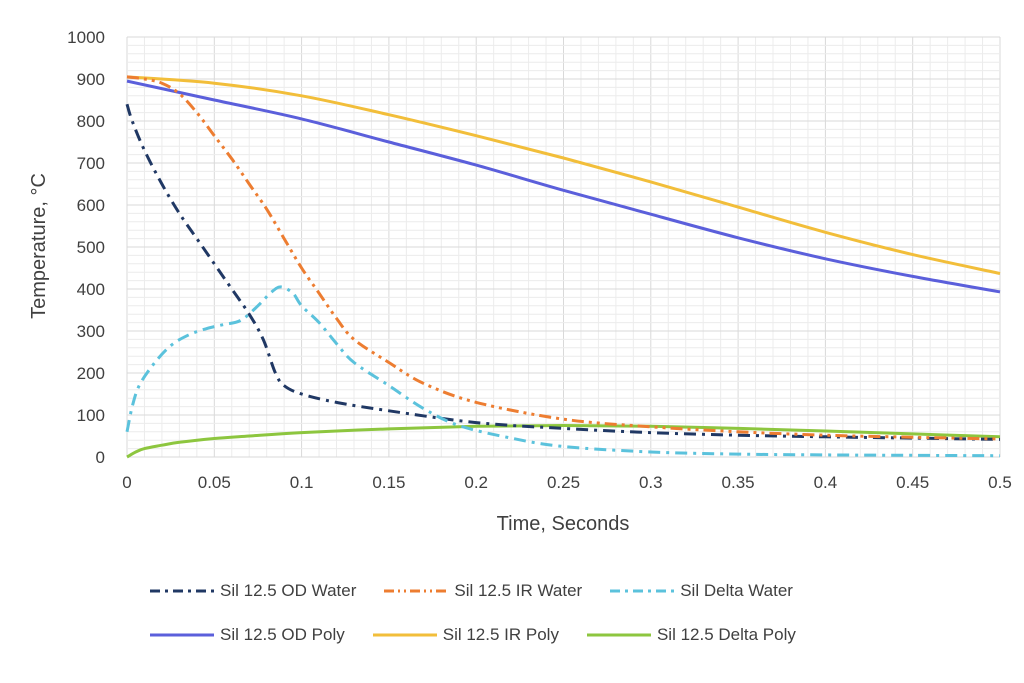 The height and width of the screenshot is (683, 1024). What do you see at coordinates (388, 482) in the screenshot?
I see `x-tick-label: 0.15` at bounding box center [388, 482].